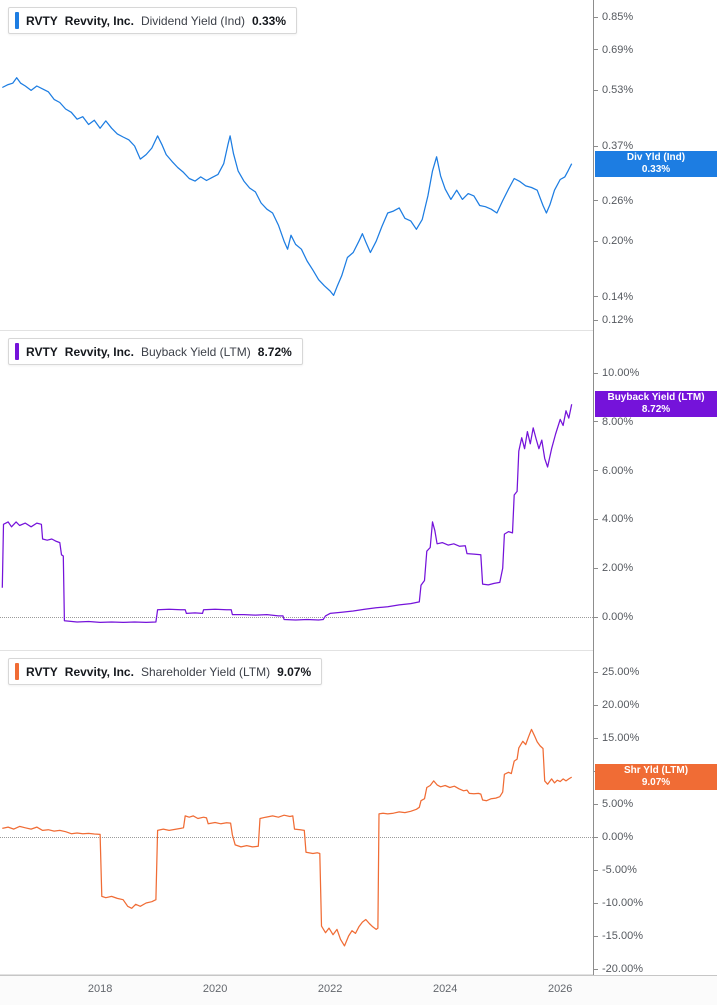 Image resolution: width=717 pixels, height=1005 pixels. What do you see at coordinates (560, 989) in the screenshot?
I see `x-tick-label: 2026` at bounding box center [560, 989].